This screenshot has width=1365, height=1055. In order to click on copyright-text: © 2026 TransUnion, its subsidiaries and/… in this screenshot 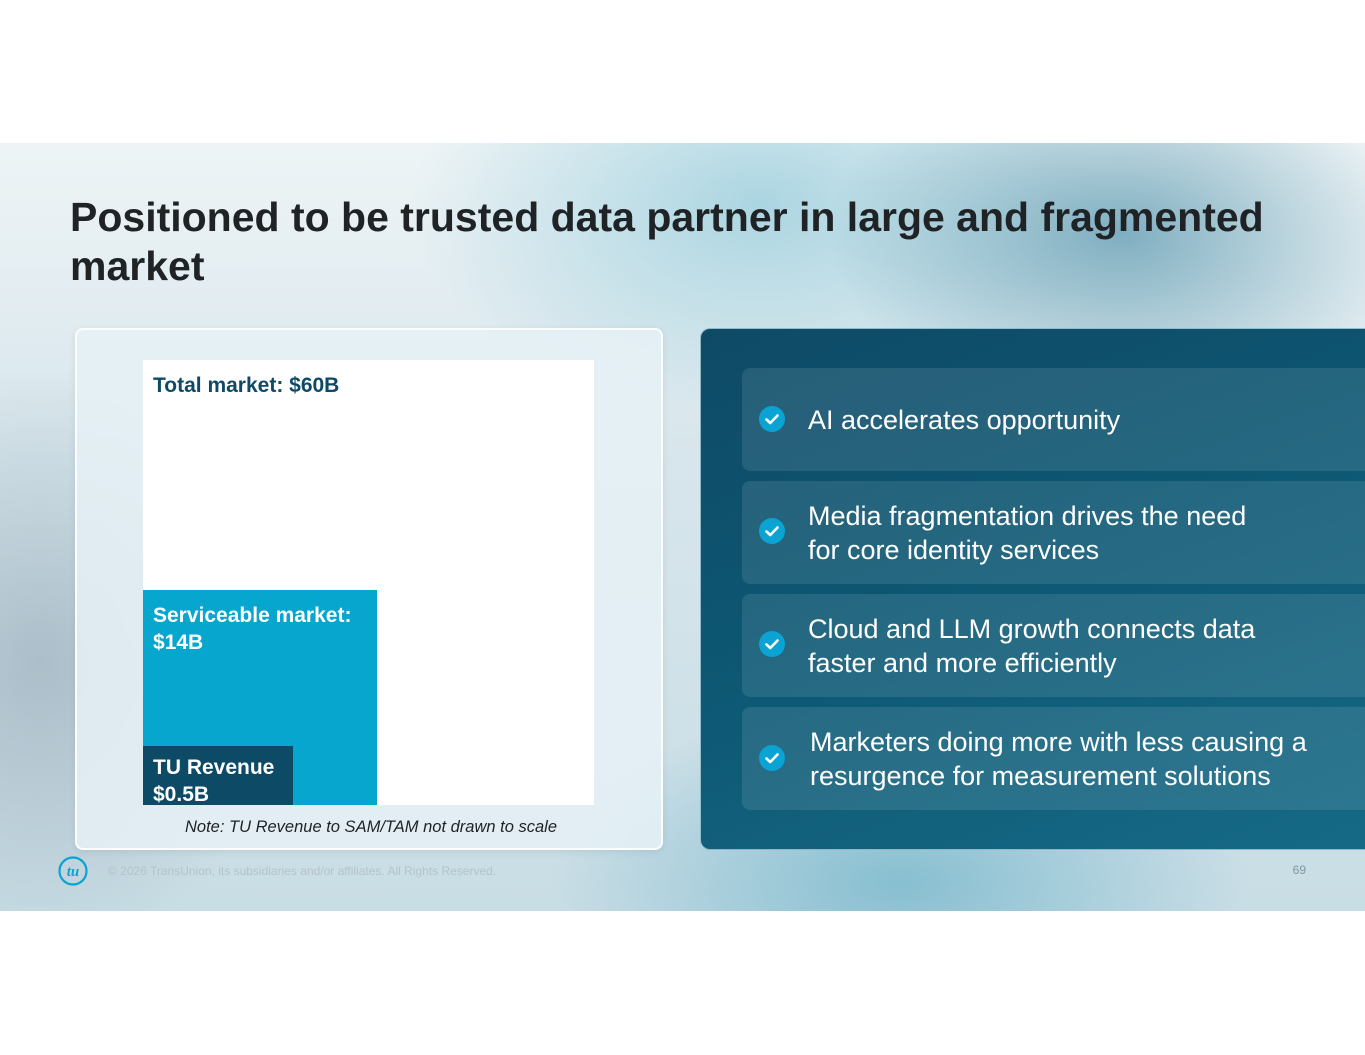, I will do `click(302, 871)`.